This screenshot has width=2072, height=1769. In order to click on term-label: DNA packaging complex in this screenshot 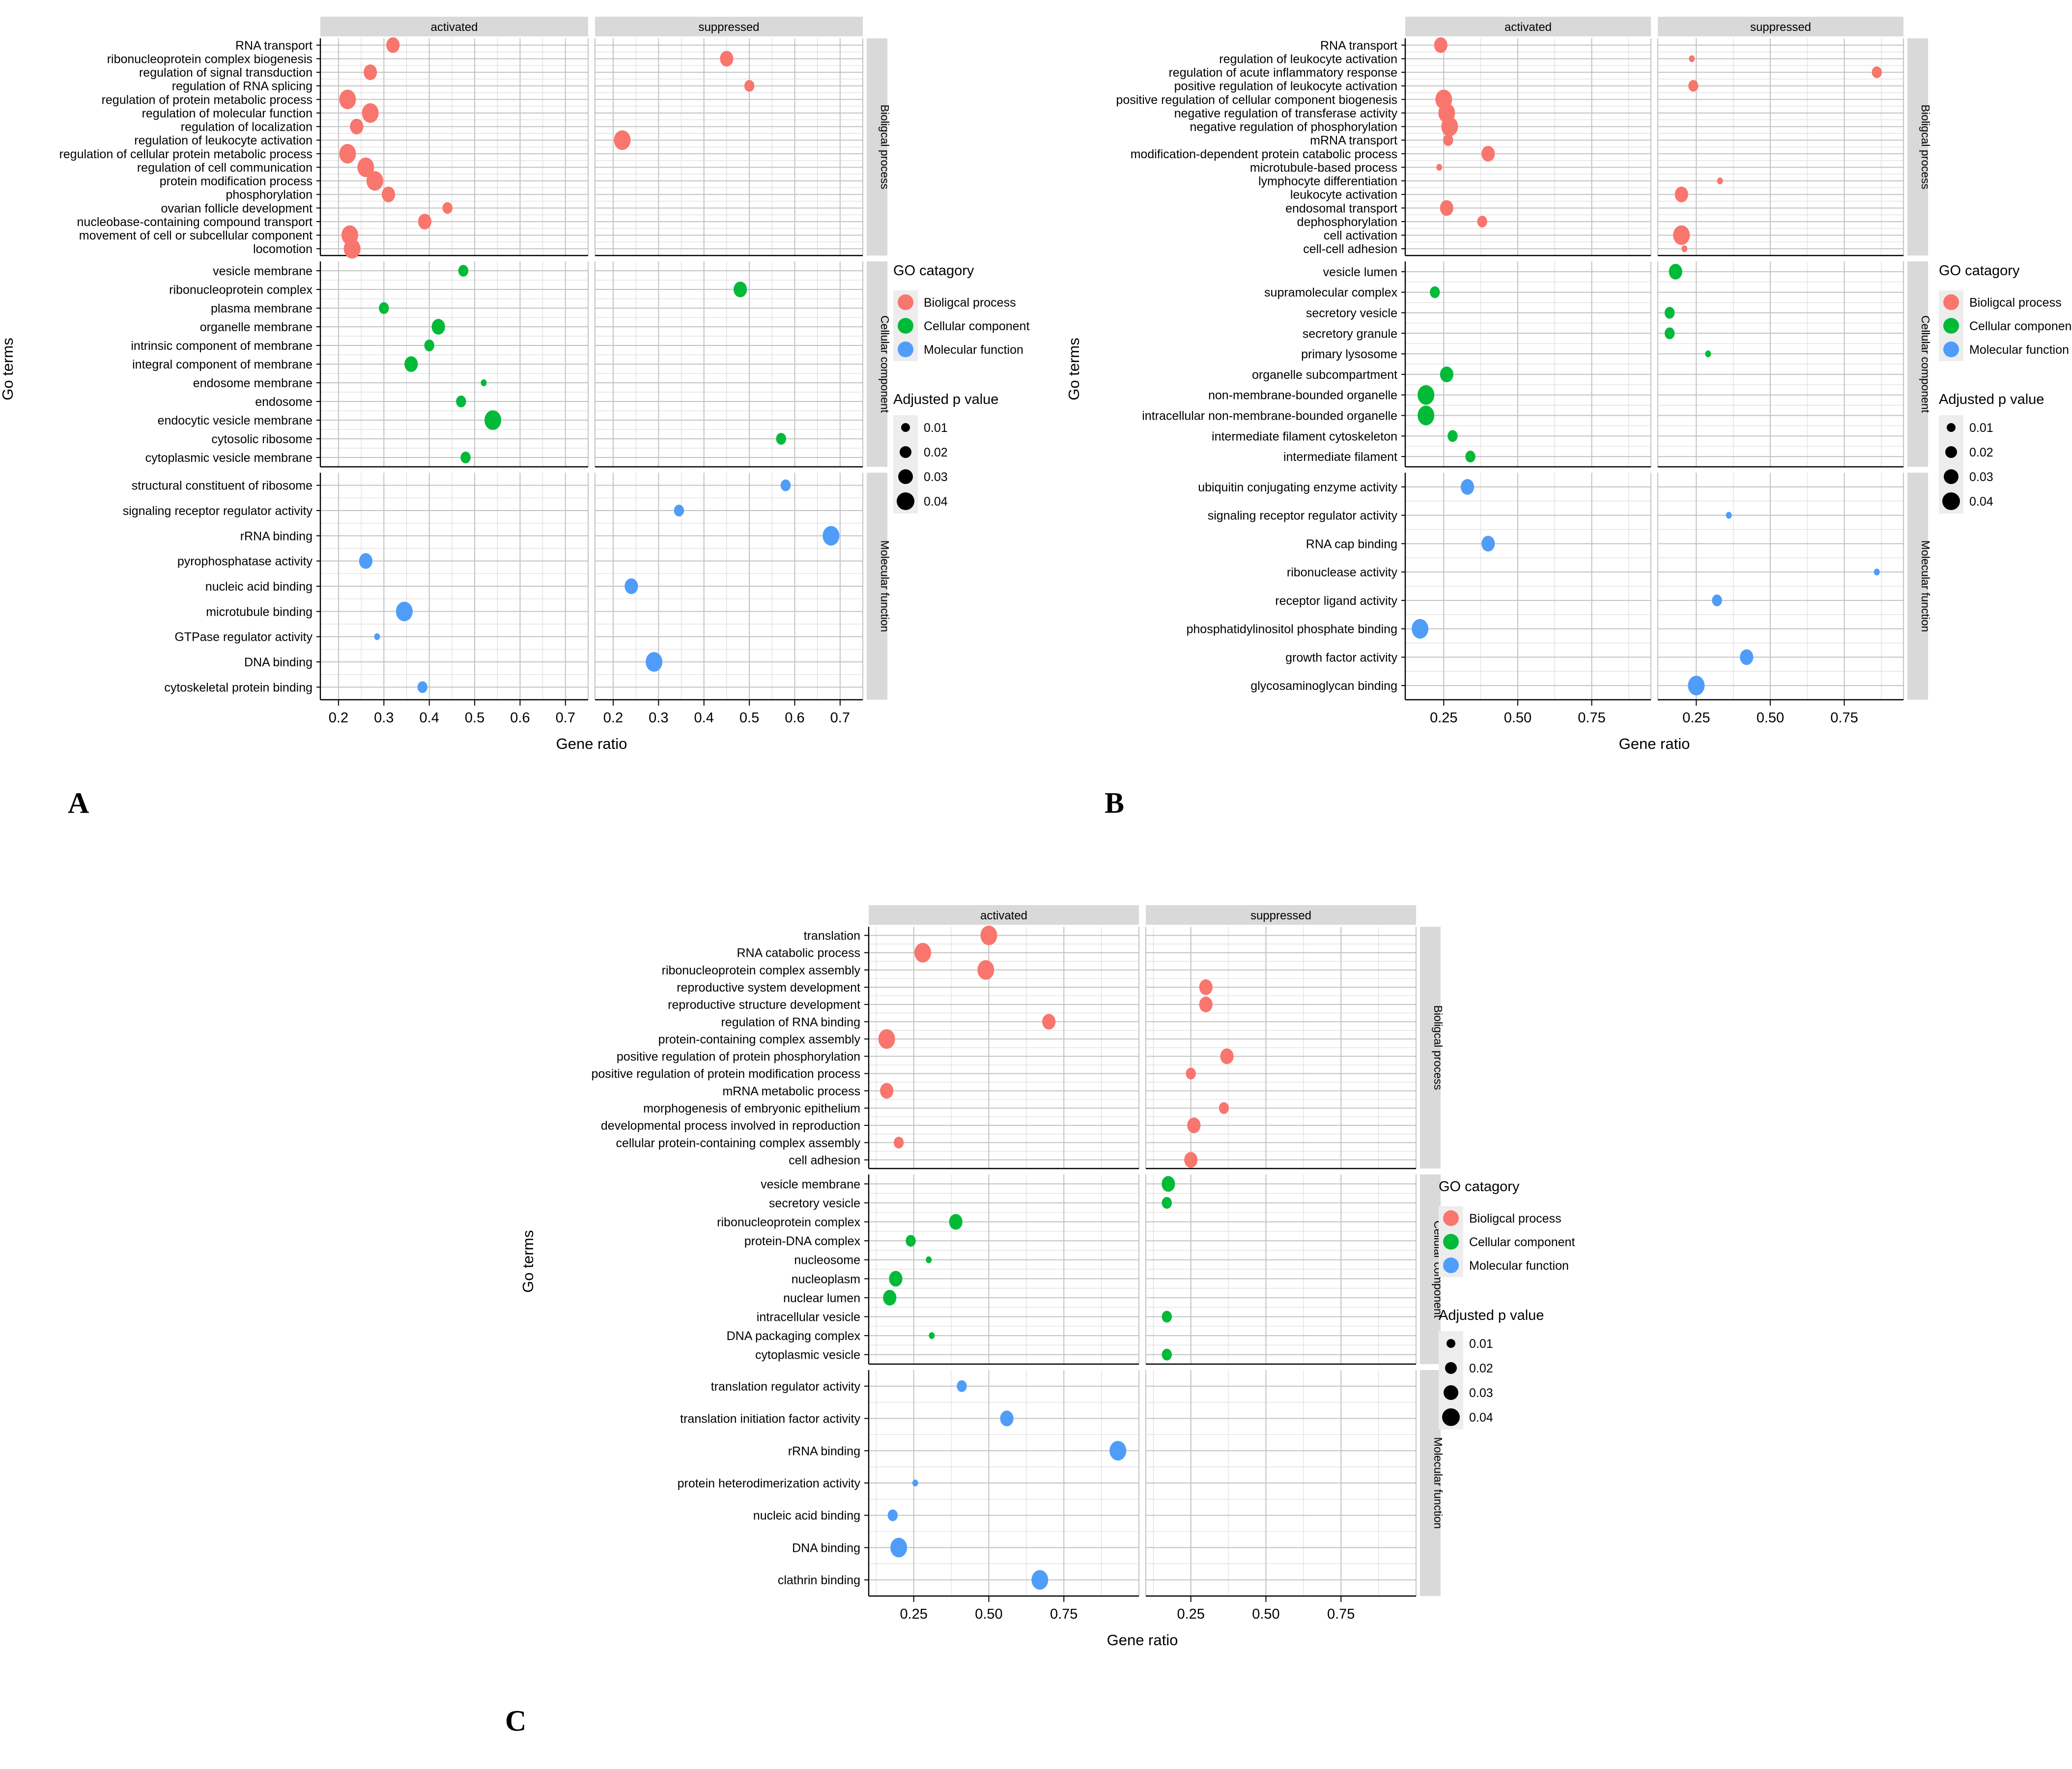, I will do `click(794, 1336)`.